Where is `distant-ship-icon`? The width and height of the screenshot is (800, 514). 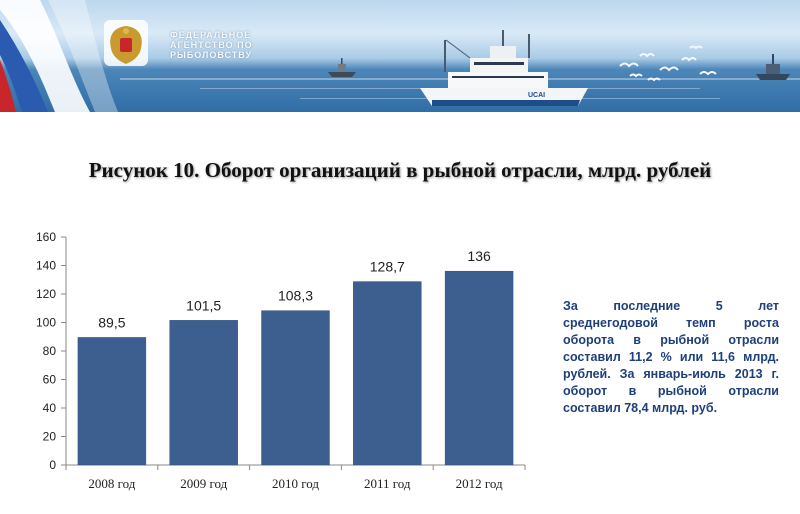 distant-ship-icon is located at coordinates (773, 67).